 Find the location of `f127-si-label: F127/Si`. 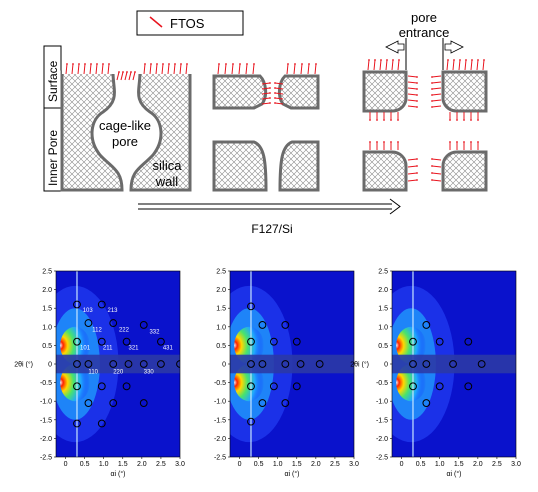

f127-si-label: F127/Si is located at coordinates (271, 229).